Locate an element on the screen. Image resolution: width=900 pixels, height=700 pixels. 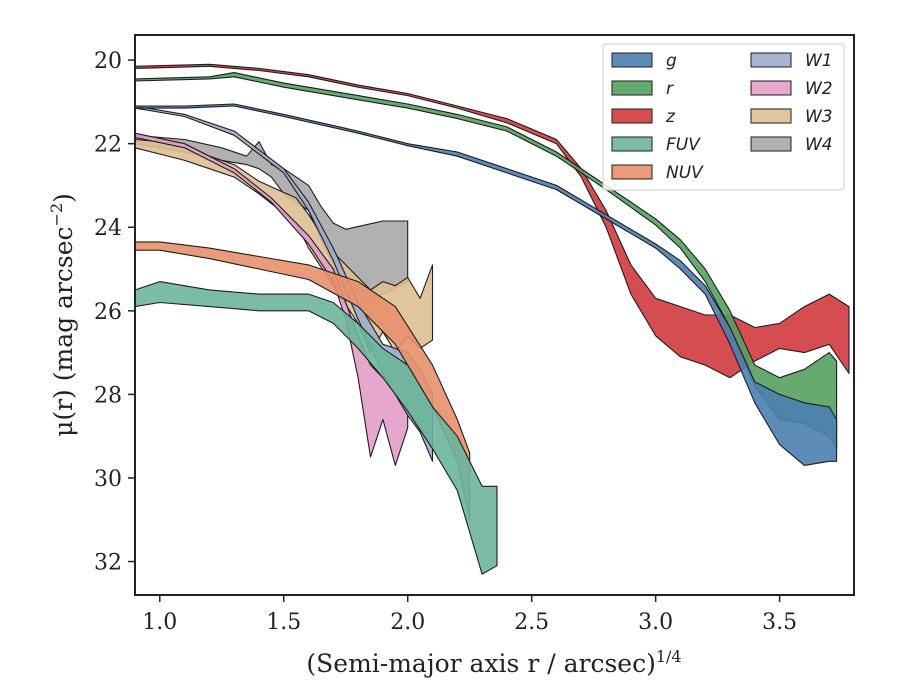
x-axis-ticks: 1.0 1.5 2.0 2.5 3.0 3.5 is located at coordinates (469, 615).